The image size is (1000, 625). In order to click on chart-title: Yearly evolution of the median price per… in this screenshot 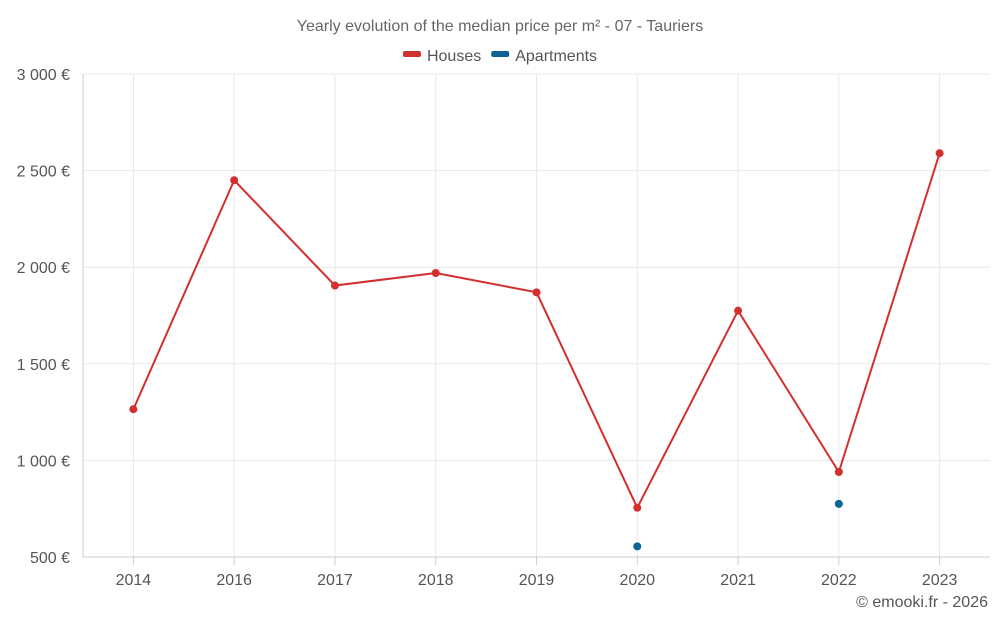, I will do `click(500, 26)`.